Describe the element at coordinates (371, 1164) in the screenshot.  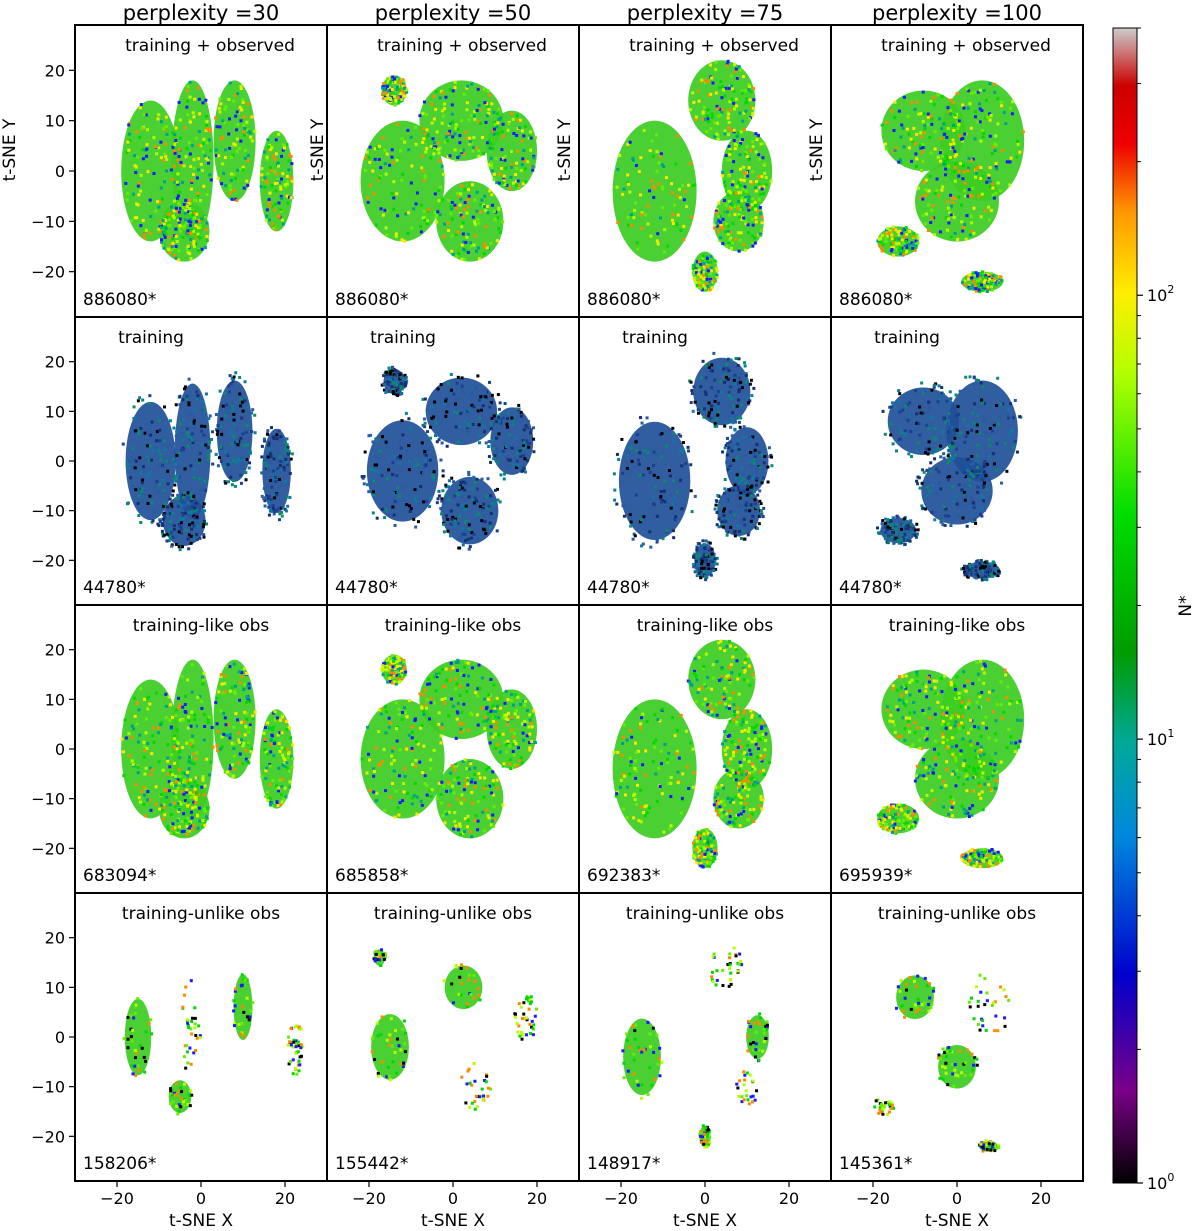
I see `sample-count: 155442*` at that location.